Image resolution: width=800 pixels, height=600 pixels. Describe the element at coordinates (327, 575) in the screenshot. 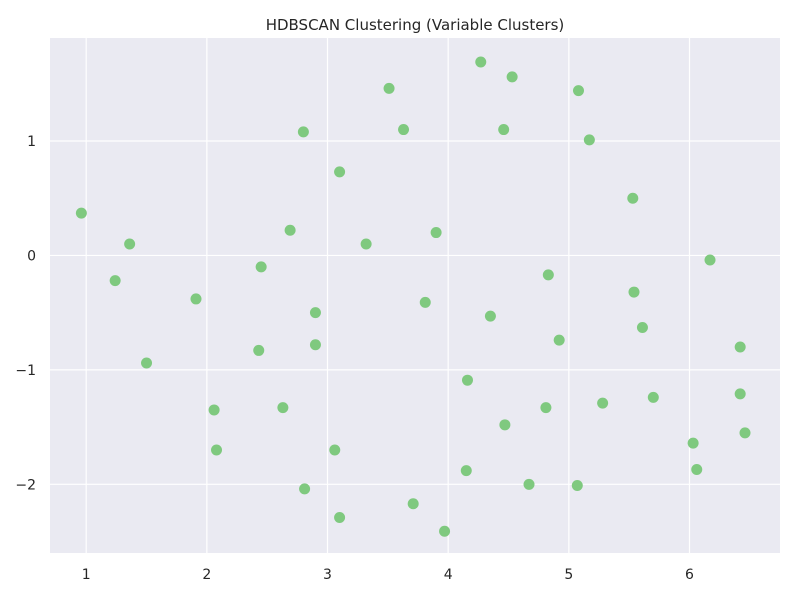

I see `x-tick-label: 3` at that location.